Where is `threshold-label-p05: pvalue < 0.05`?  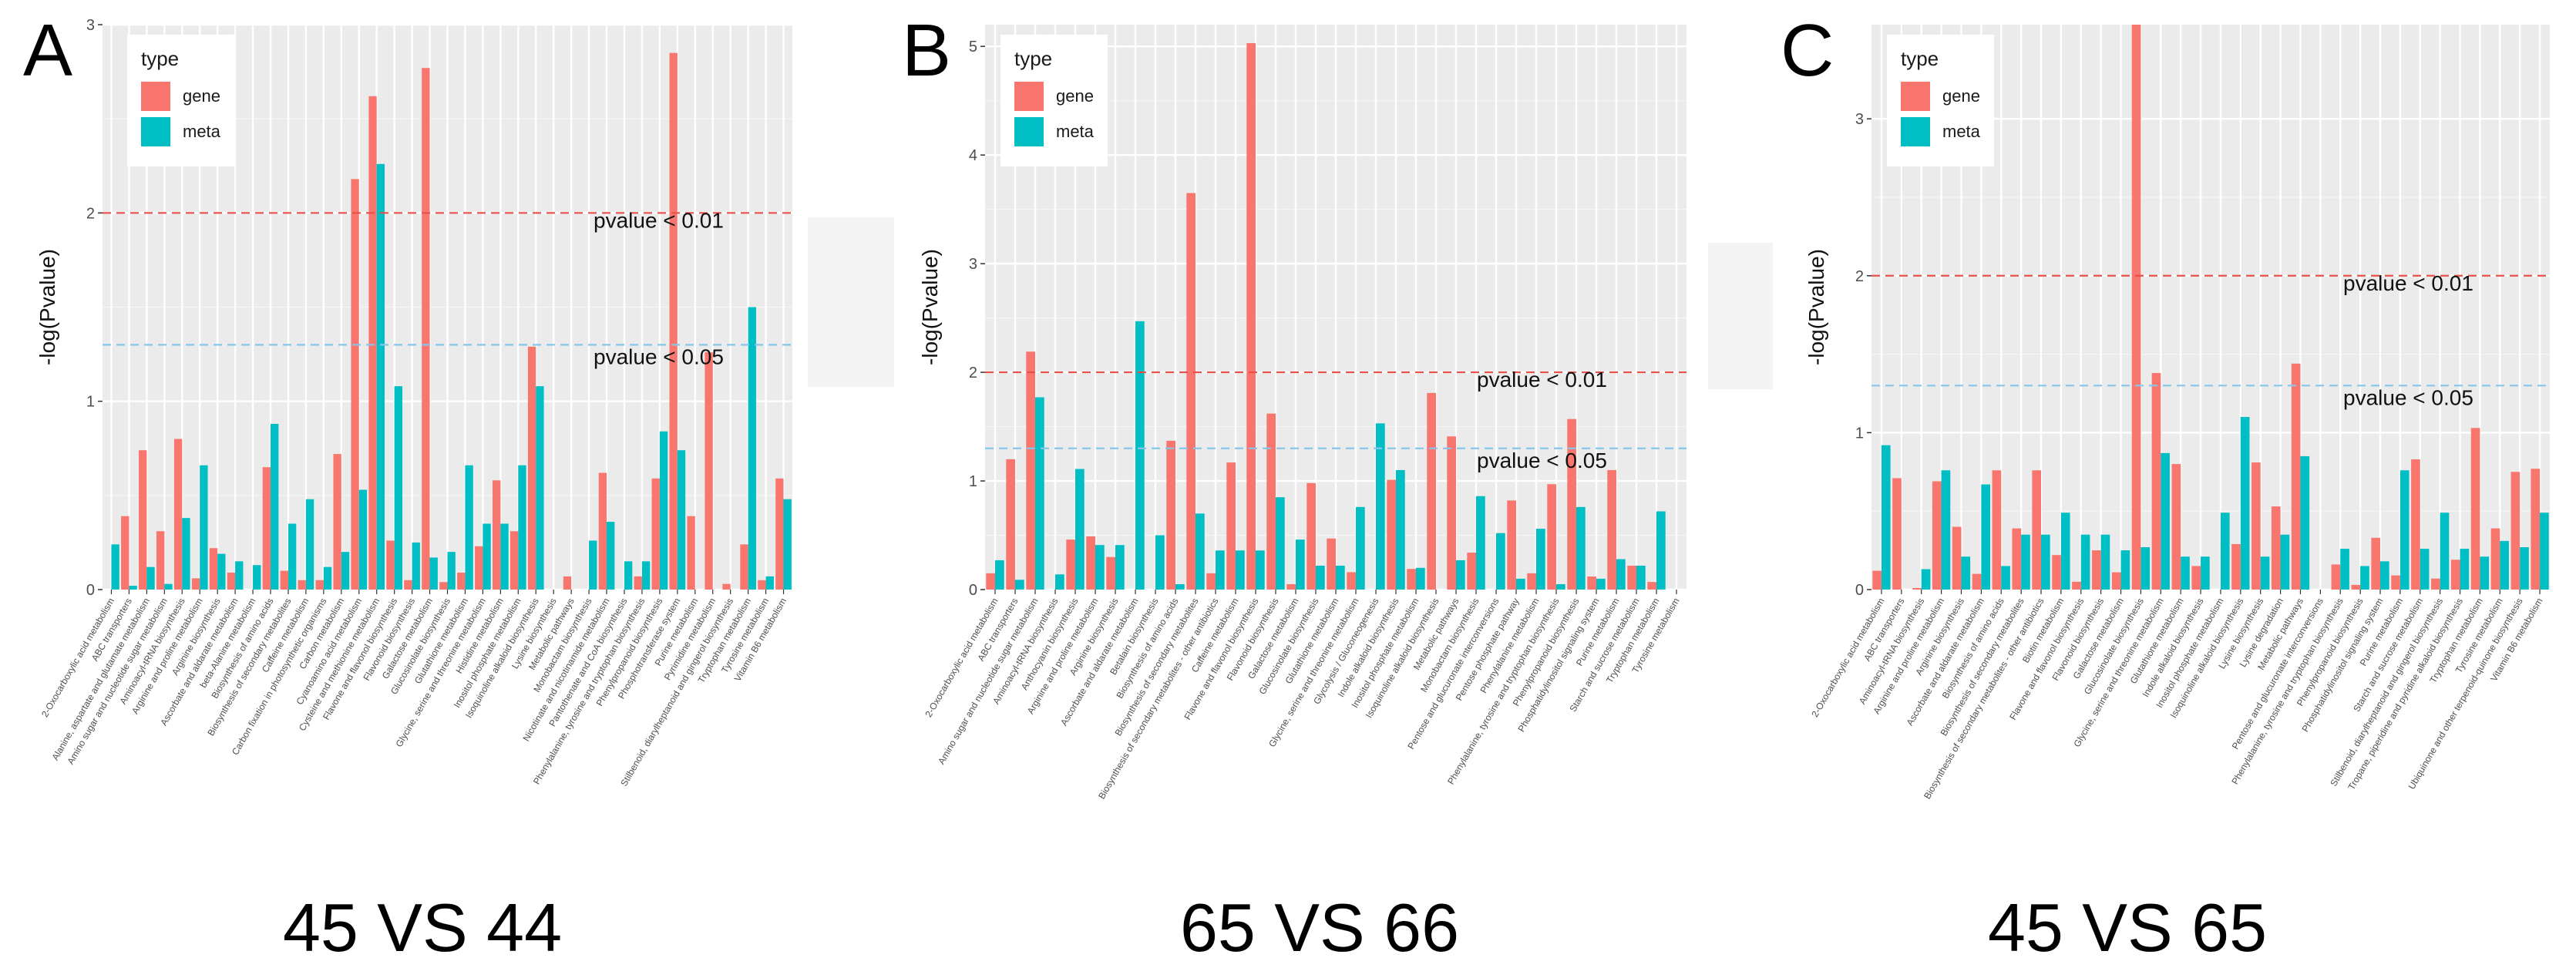 threshold-label-p05: pvalue < 0.05 is located at coordinates (2408, 397).